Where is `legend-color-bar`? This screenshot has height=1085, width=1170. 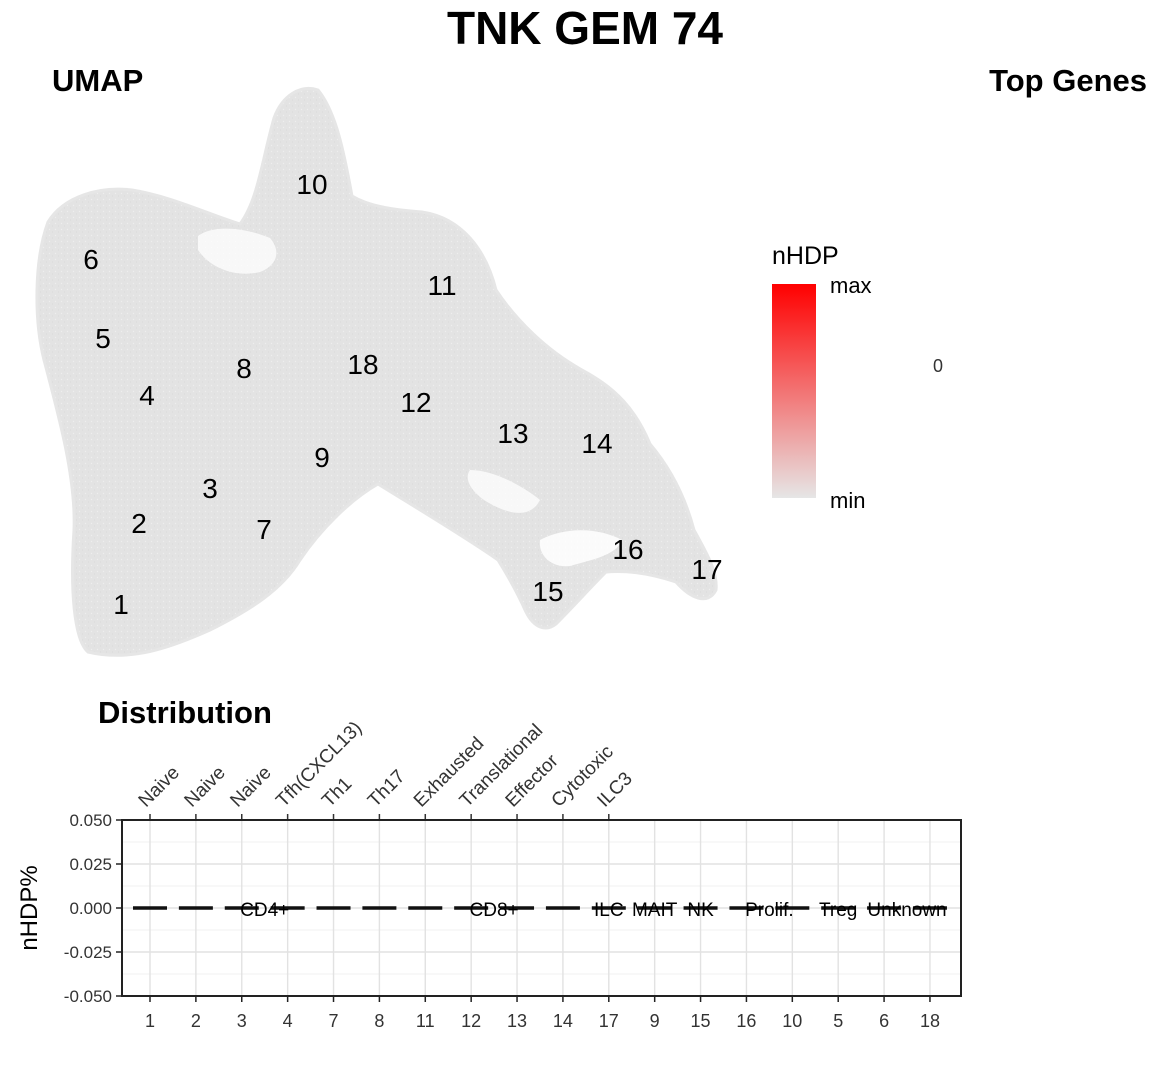
legend-color-bar is located at coordinates (794, 391).